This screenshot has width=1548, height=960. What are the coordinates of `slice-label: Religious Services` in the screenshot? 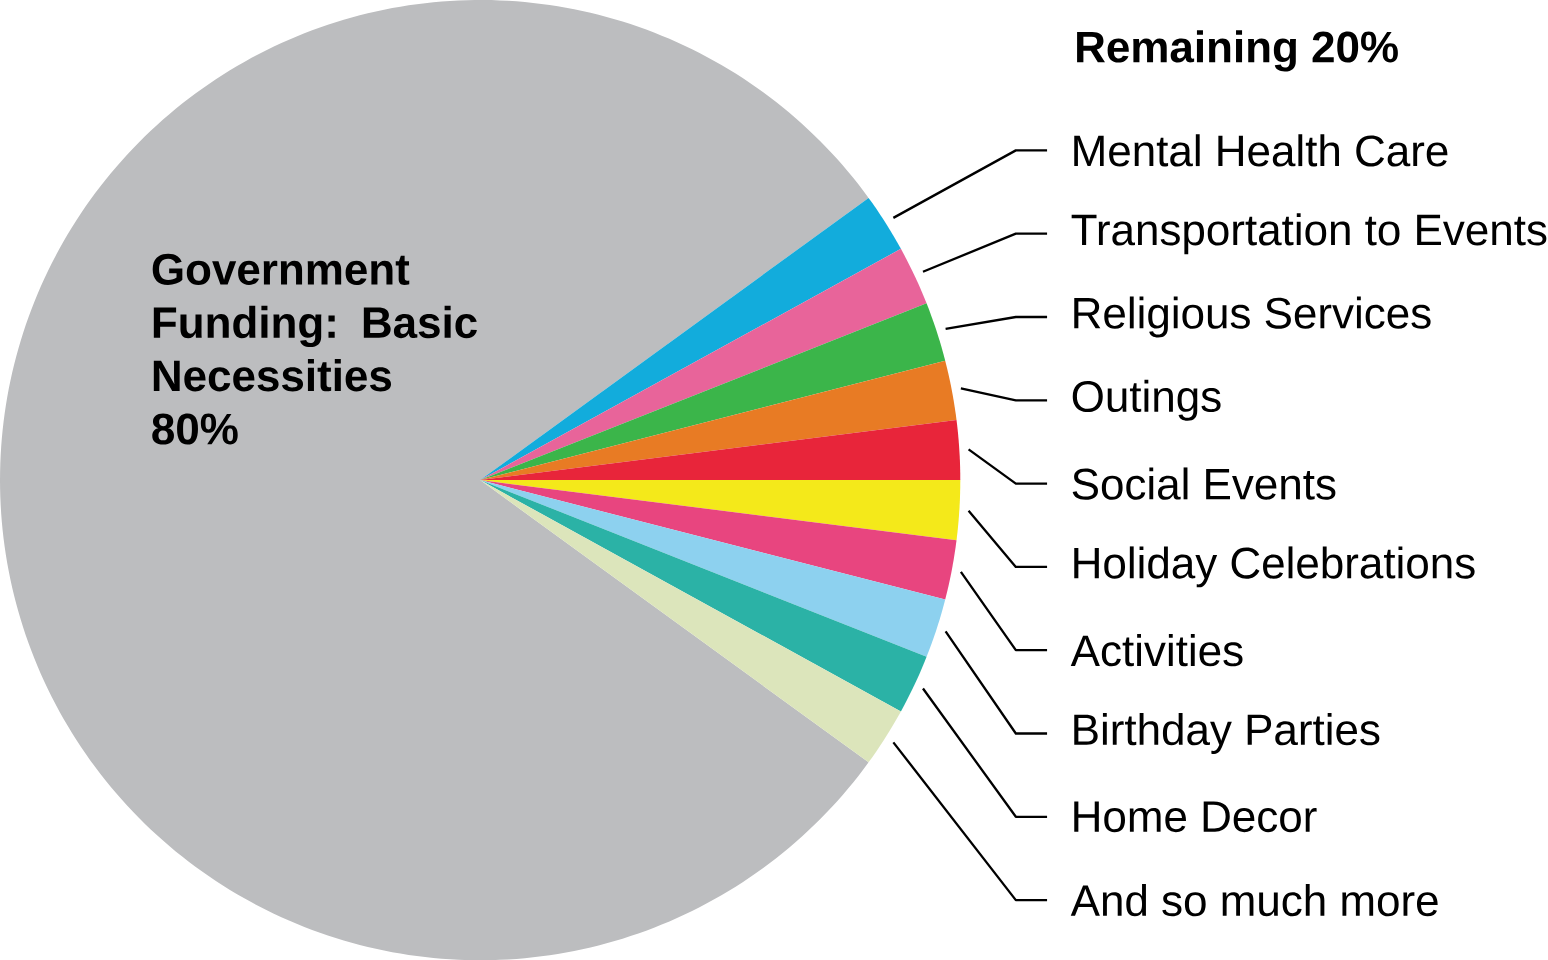 It's located at (1252, 317).